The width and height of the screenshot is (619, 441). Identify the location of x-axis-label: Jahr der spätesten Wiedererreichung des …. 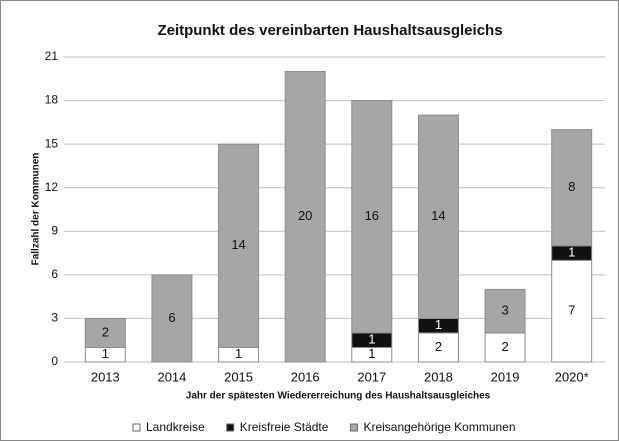
(338, 396).